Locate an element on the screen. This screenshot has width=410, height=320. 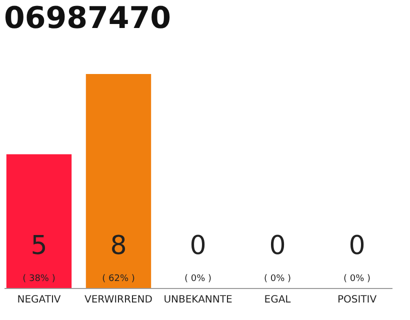
data-label: 8 is located at coordinates (118, 246).